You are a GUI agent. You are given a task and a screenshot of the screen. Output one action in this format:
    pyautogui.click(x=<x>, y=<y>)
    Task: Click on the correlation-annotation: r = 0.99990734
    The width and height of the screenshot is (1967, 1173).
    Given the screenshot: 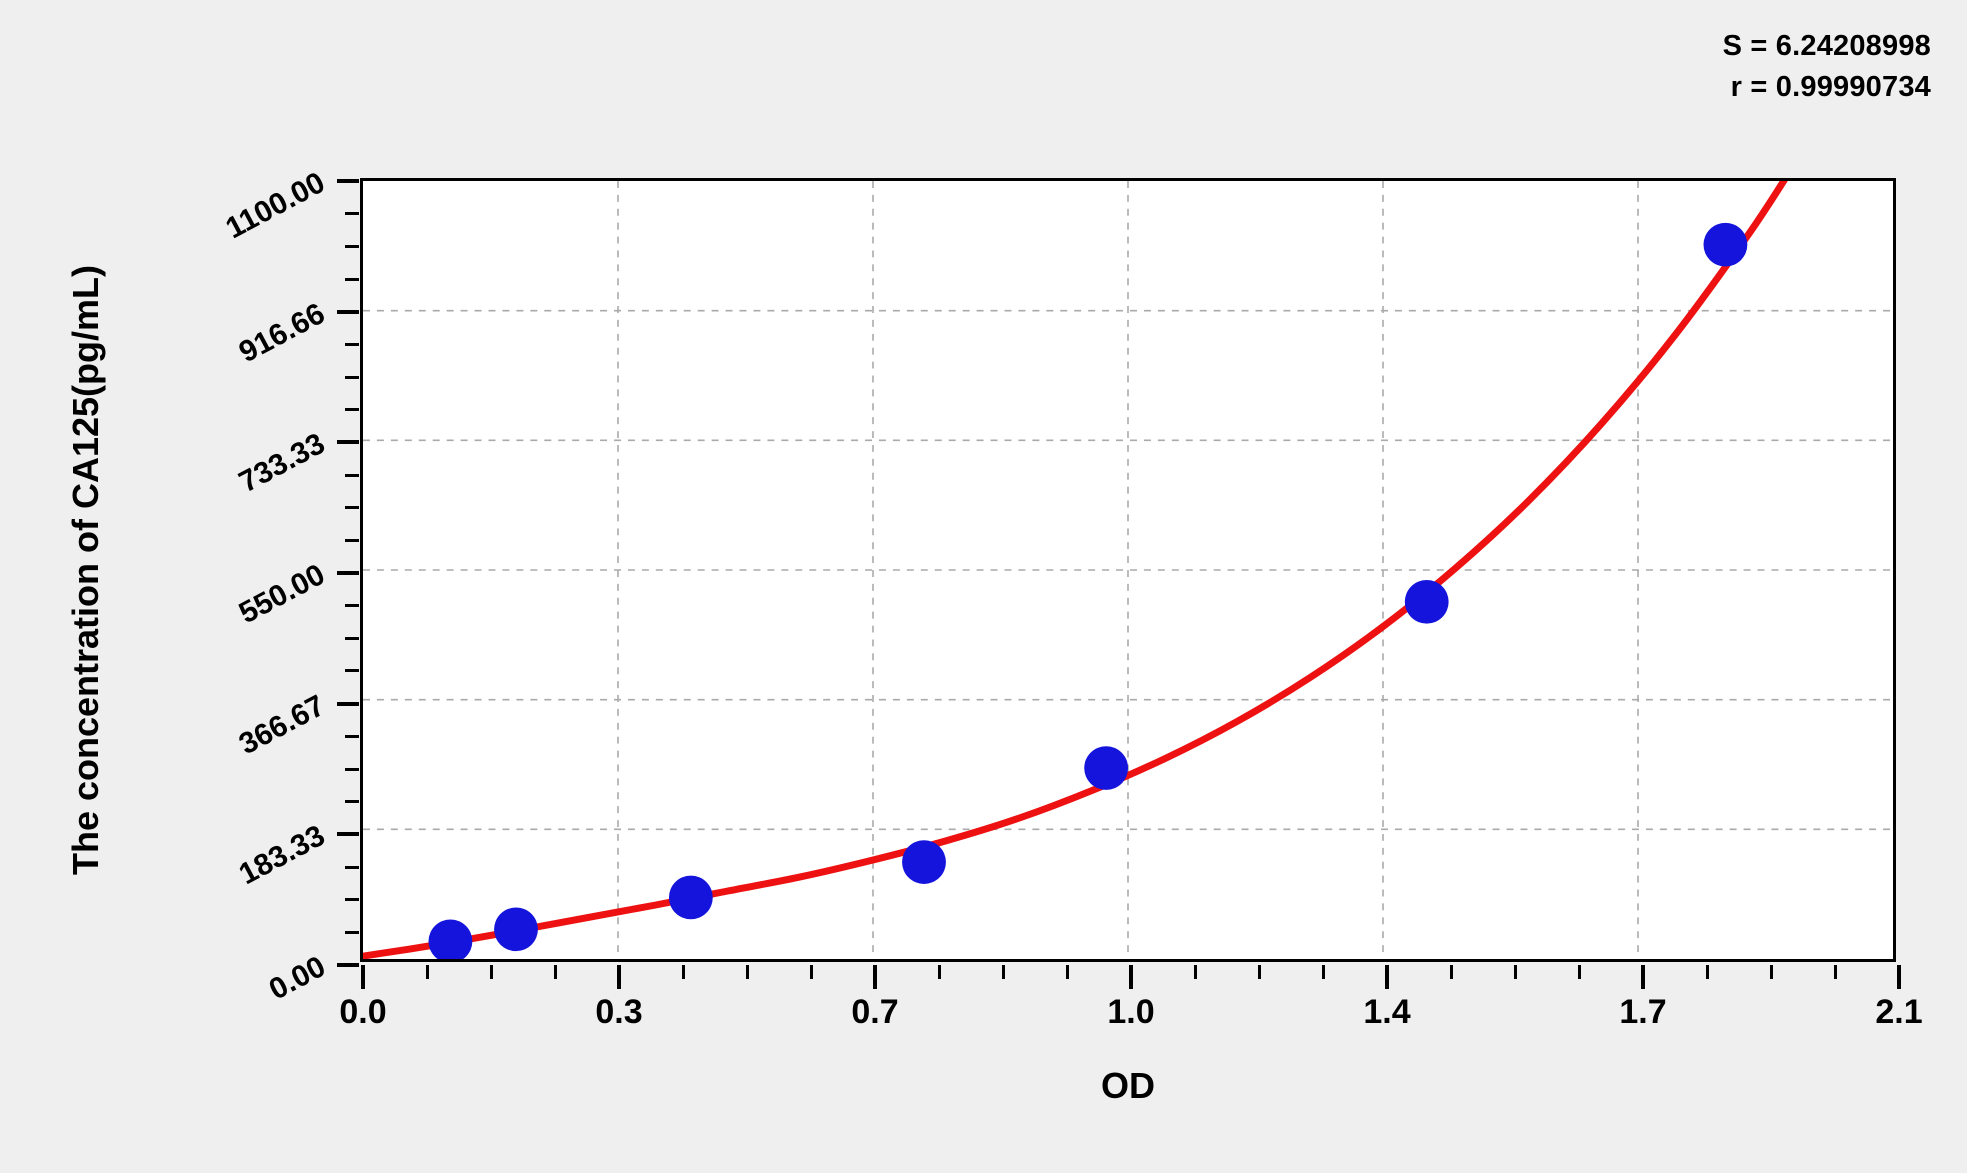 What is the action you would take?
    pyautogui.click(x=1830, y=87)
    